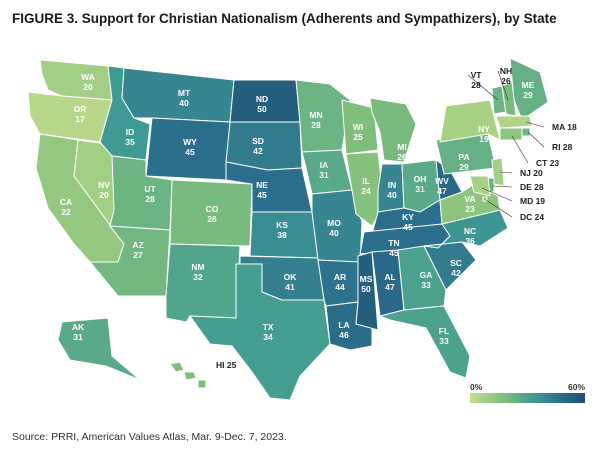 The width and height of the screenshot is (600, 459). Describe the element at coordinates (442, 186) in the screenshot. I see `state-label-wv: WV 47` at that location.